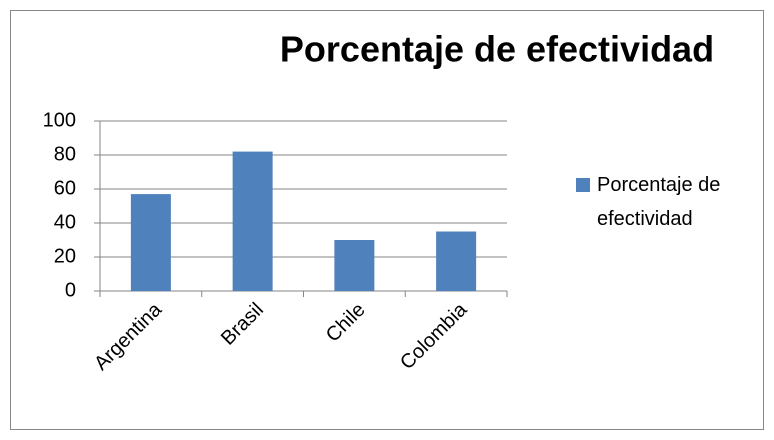  I want to click on y-tick-label: 100, so click(59, 120).